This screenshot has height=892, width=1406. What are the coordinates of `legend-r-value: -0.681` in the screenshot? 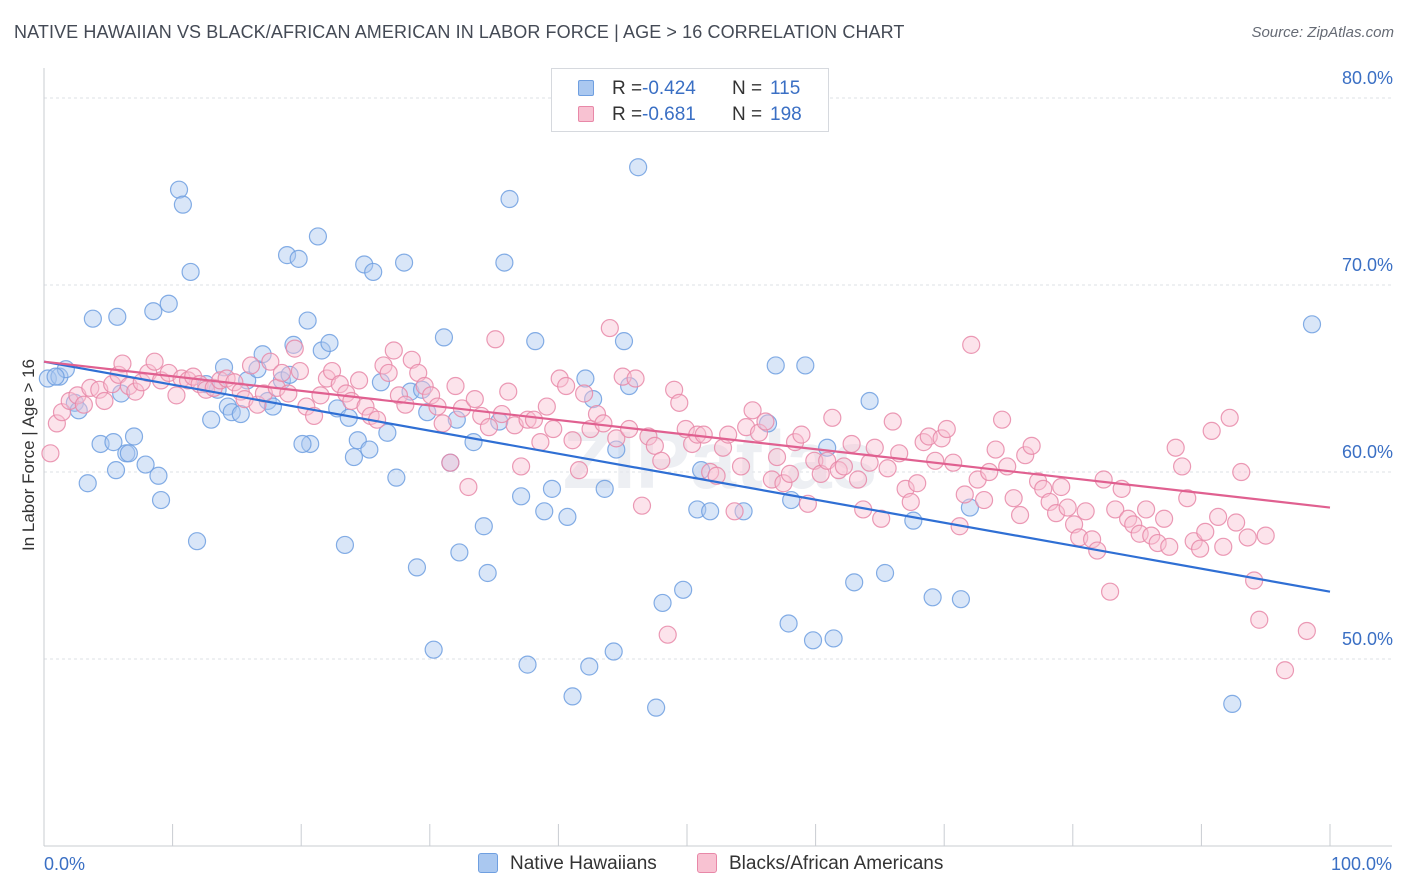 It's located at (669, 114).